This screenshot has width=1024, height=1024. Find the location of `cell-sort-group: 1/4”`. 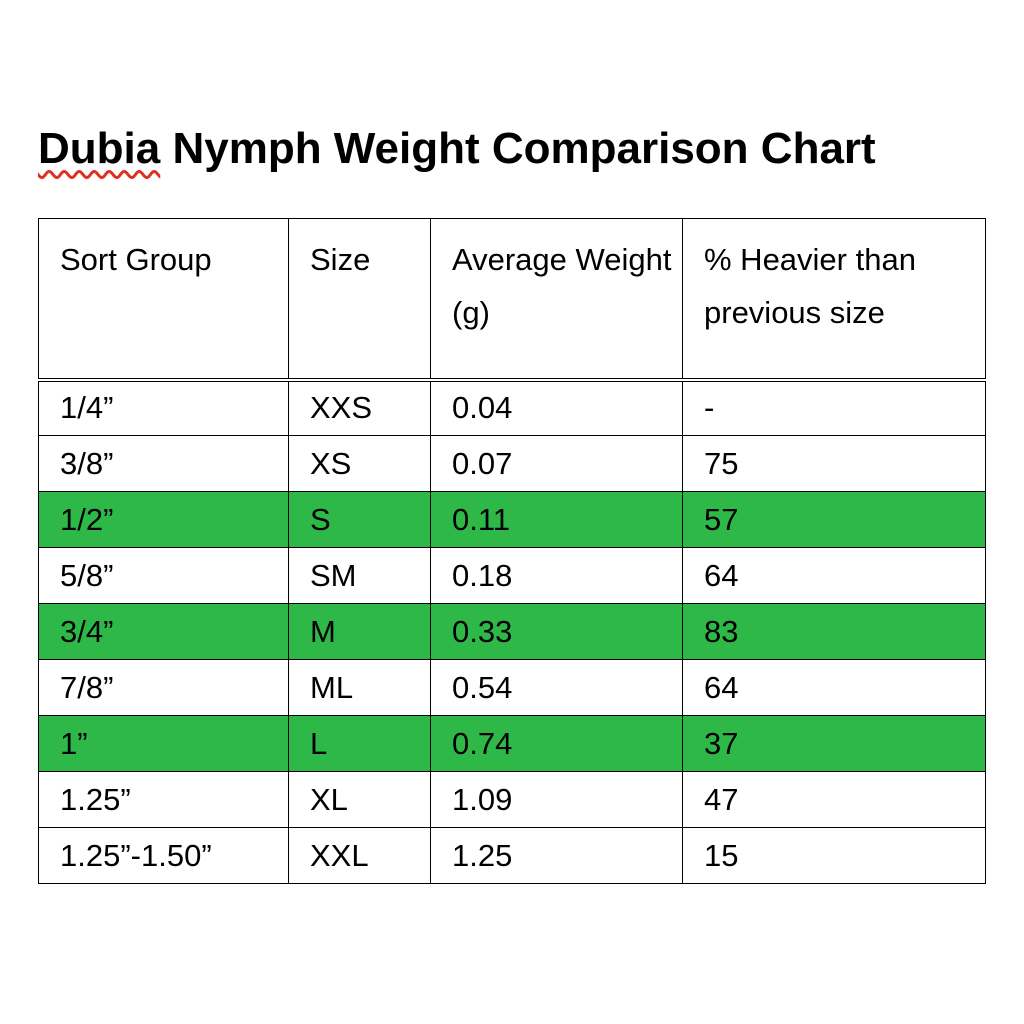

cell-sort-group: 1/4” is located at coordinates (163, 407).